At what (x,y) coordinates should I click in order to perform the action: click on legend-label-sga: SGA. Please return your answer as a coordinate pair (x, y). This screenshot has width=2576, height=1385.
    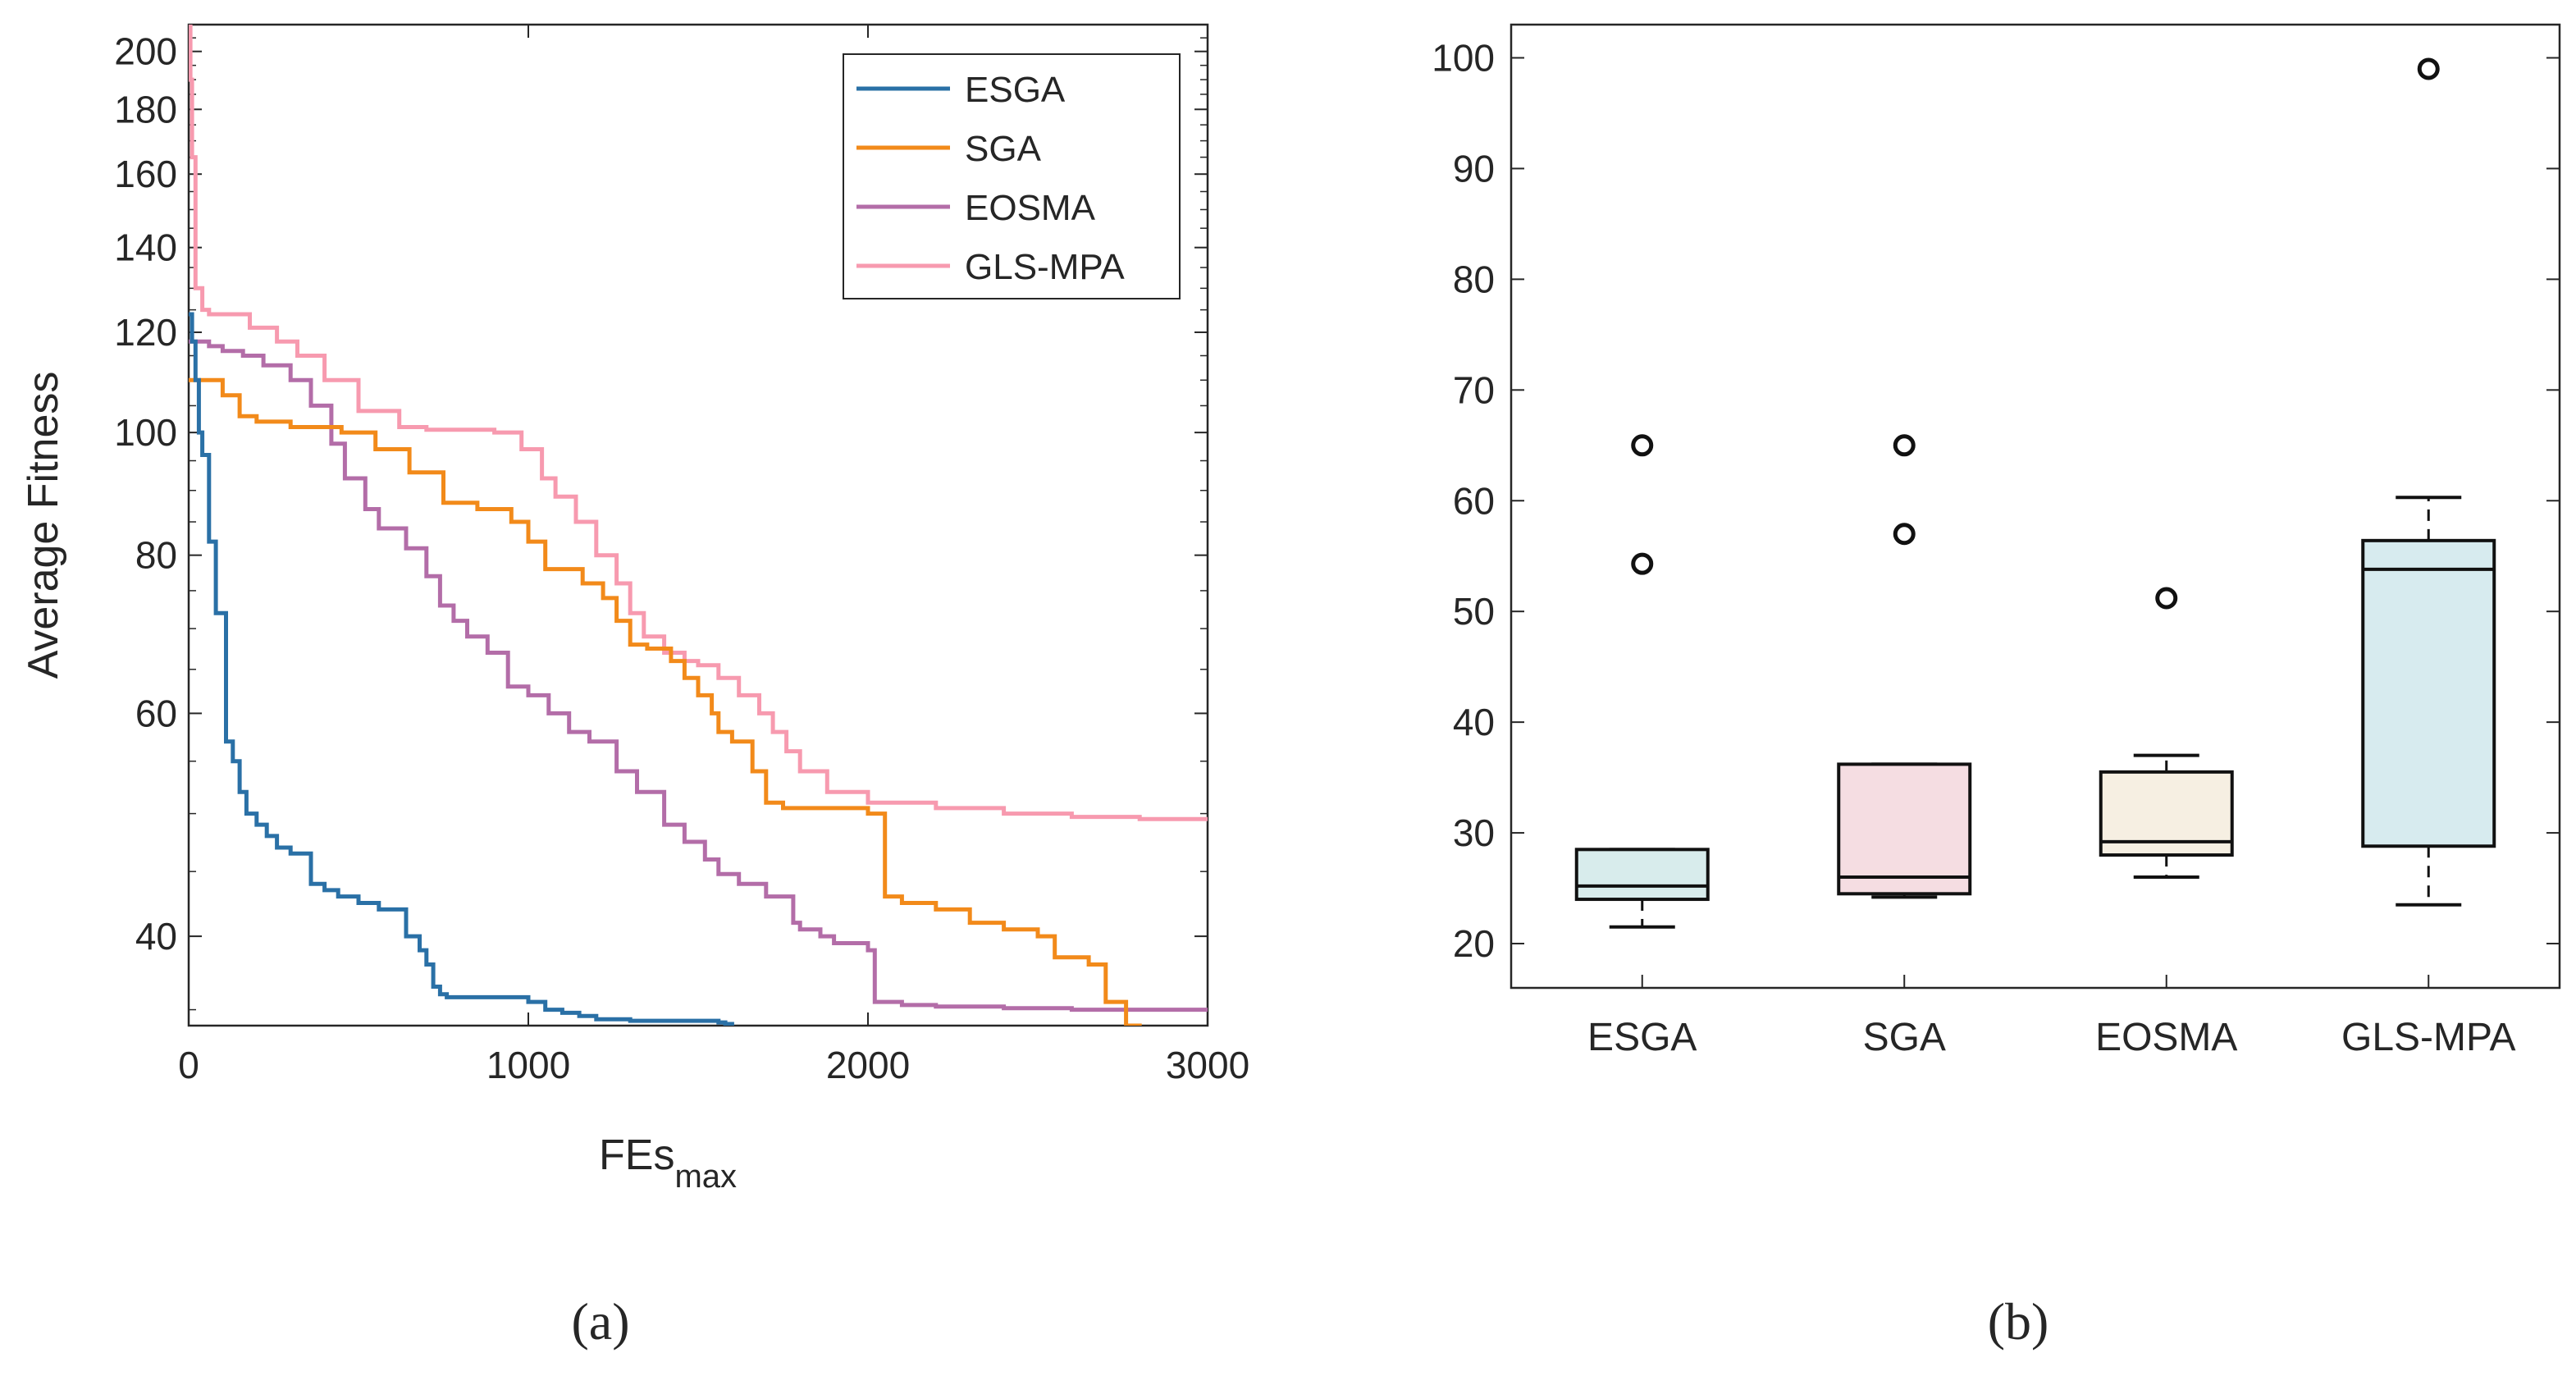
    Looking at the image, I should click on (1004, 149).